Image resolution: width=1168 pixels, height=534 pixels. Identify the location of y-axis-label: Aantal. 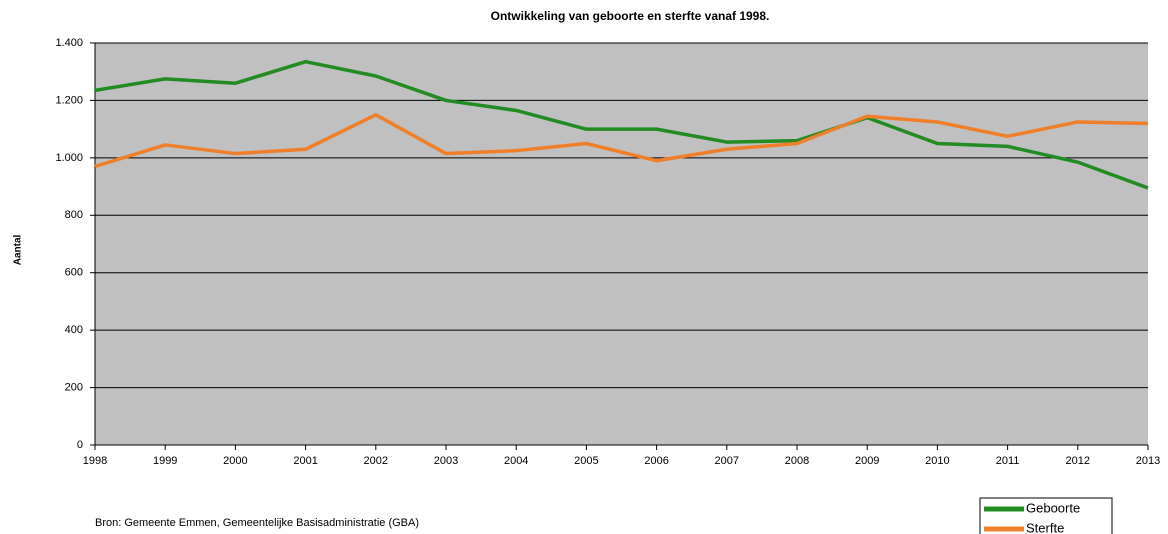
(18, 249).